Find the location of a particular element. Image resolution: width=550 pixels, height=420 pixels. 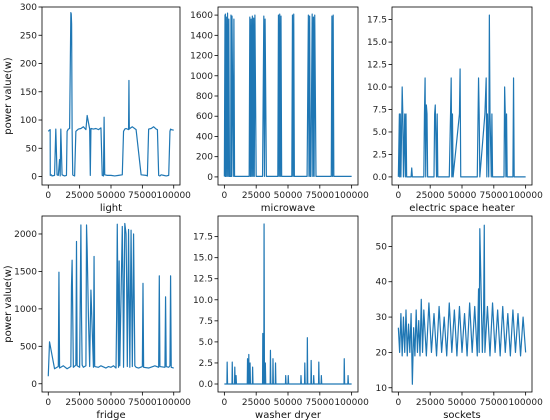

y-tick-label: 300 is located at coordinates (28, 8).